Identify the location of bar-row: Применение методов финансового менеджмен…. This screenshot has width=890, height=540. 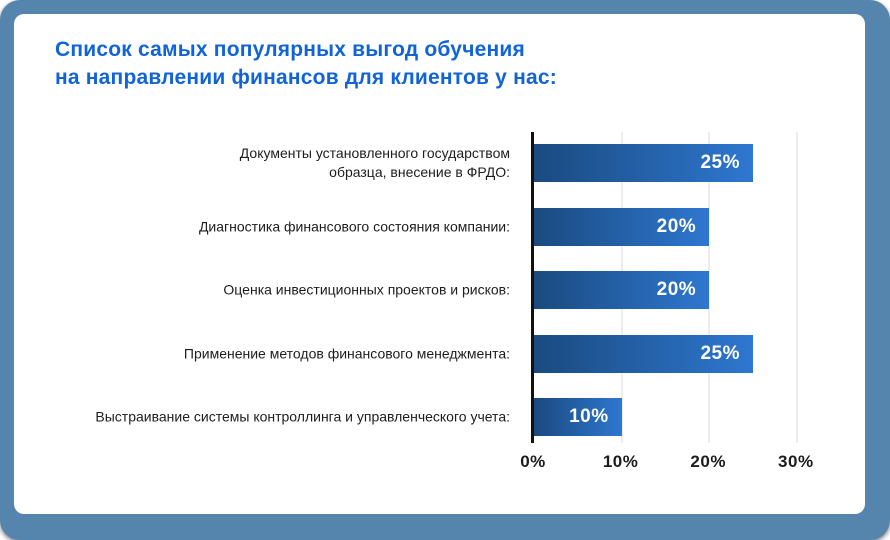
(439, 353).